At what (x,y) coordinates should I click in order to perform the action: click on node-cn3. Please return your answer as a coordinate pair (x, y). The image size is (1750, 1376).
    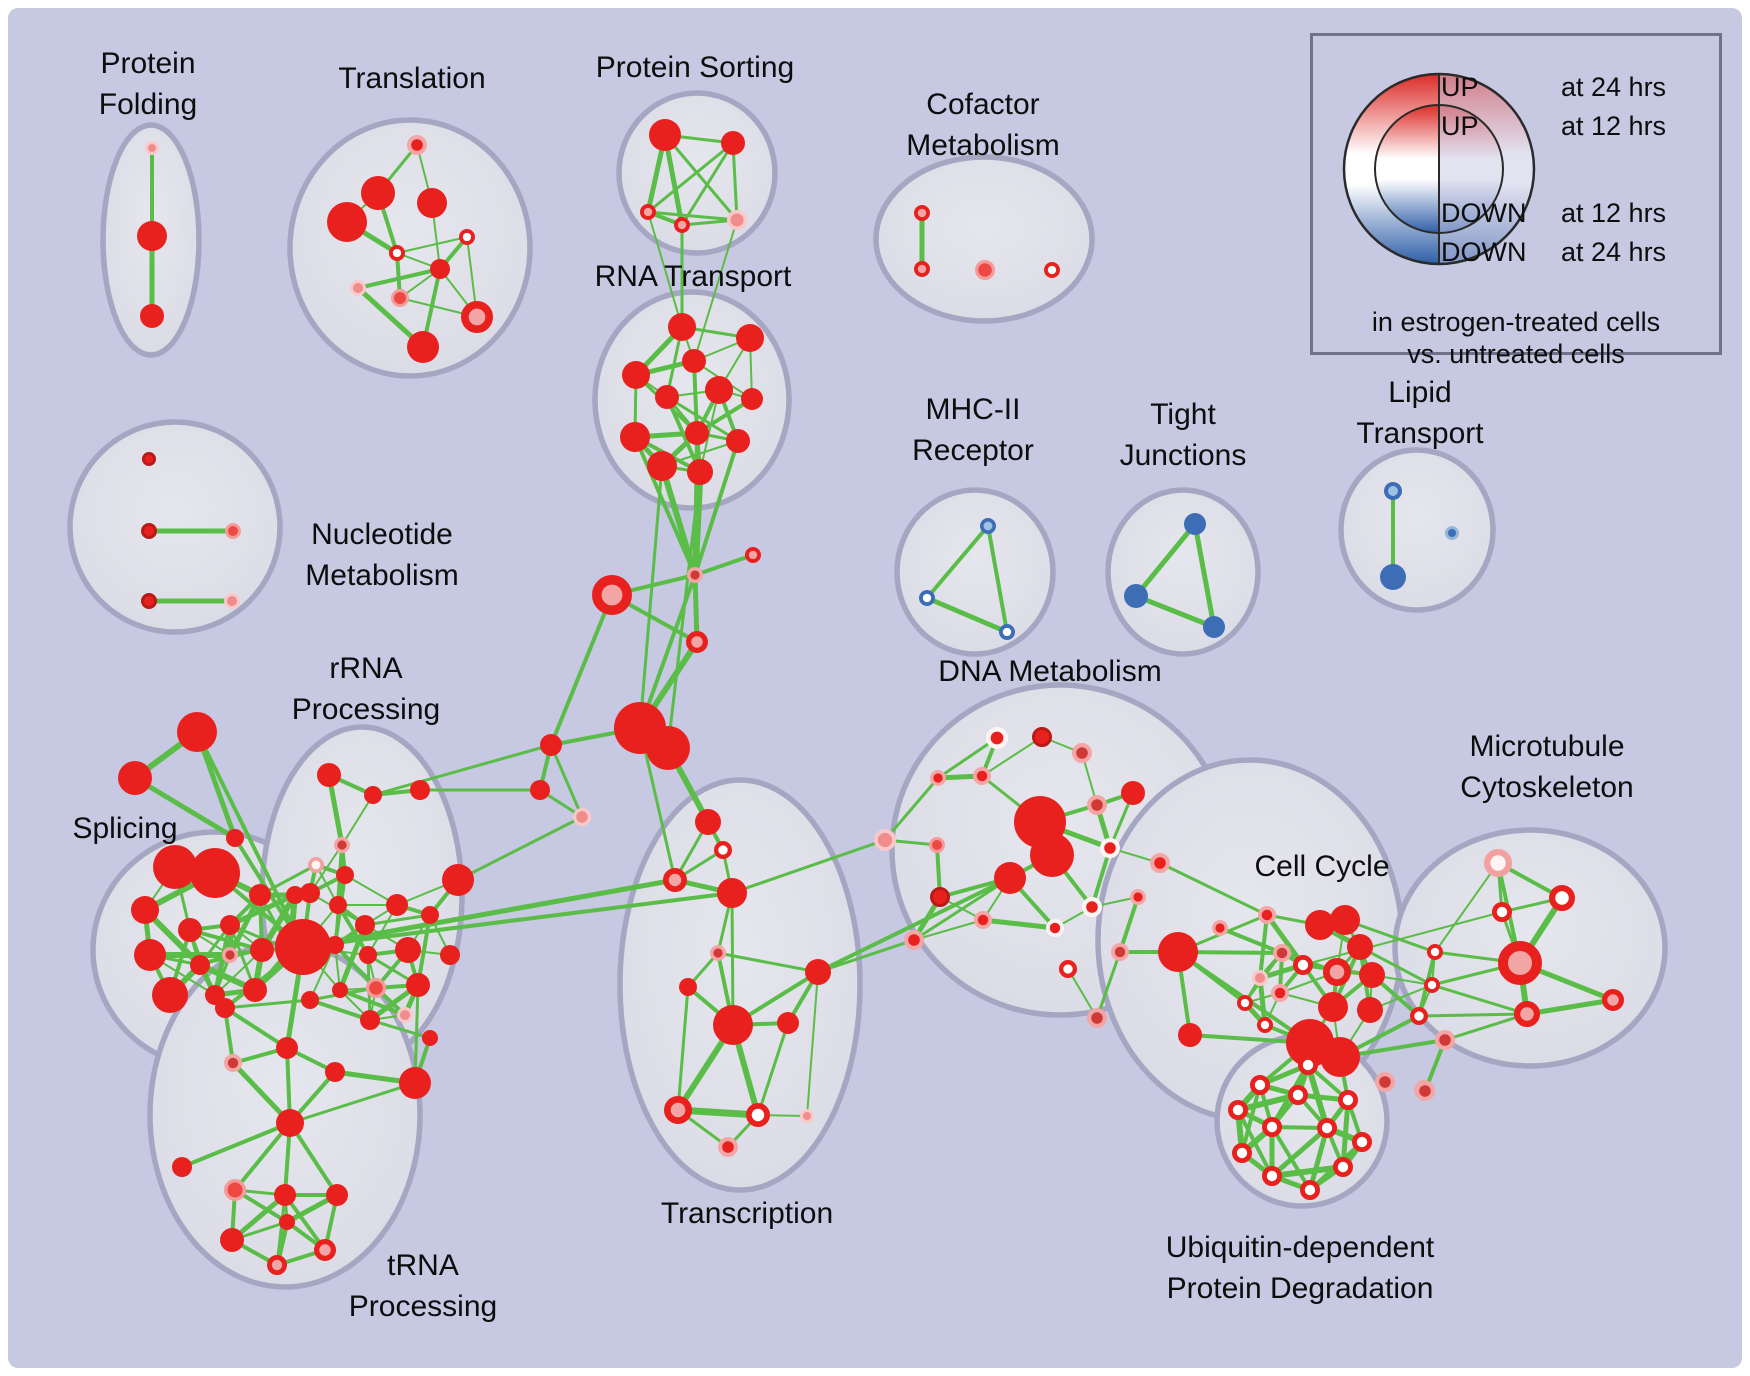
    Looking at the image, I should click on (582, 817).